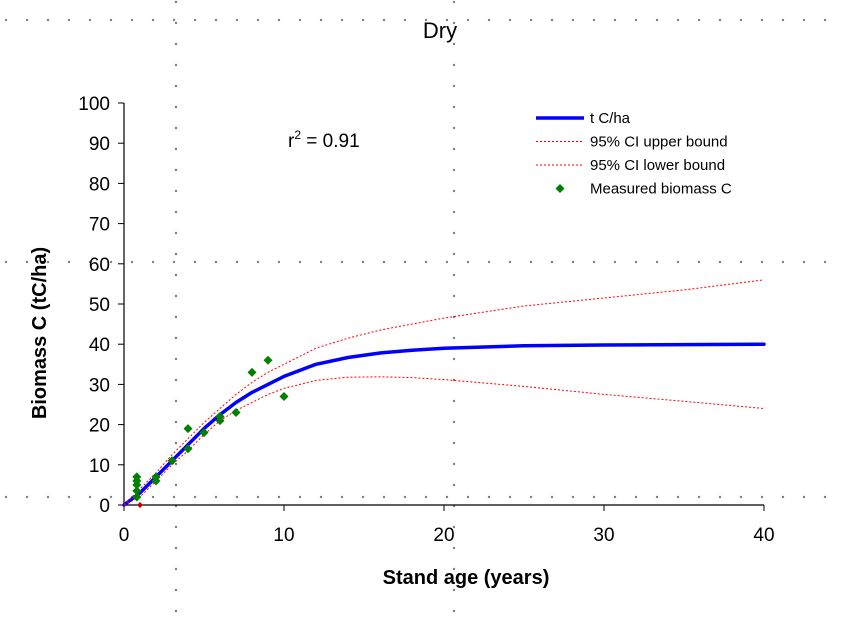 The height and width of the screenshot is (624, 844). What do you see at coordinates (443, 535) in the screenshot?
I see `x-tick-label: 20` at bounding box center [443, 535].